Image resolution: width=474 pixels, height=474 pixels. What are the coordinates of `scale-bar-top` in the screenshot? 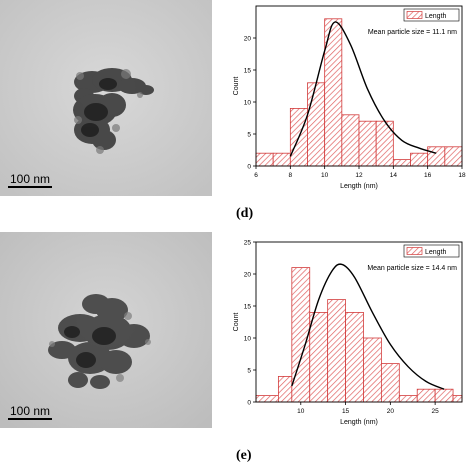 It's located at (30, 187).